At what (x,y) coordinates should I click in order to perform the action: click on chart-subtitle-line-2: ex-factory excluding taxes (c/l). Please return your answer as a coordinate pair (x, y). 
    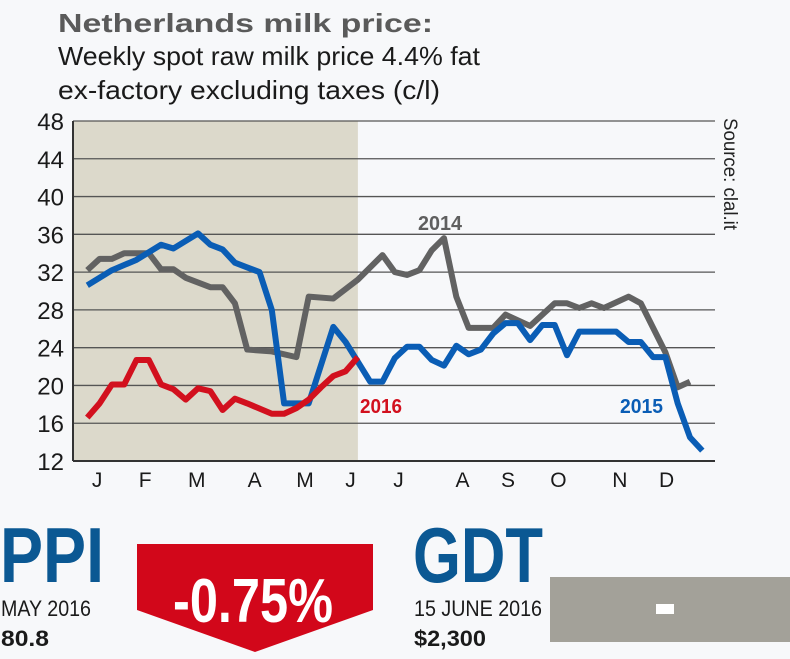
    Looking at the image, I should click on (249, 90).